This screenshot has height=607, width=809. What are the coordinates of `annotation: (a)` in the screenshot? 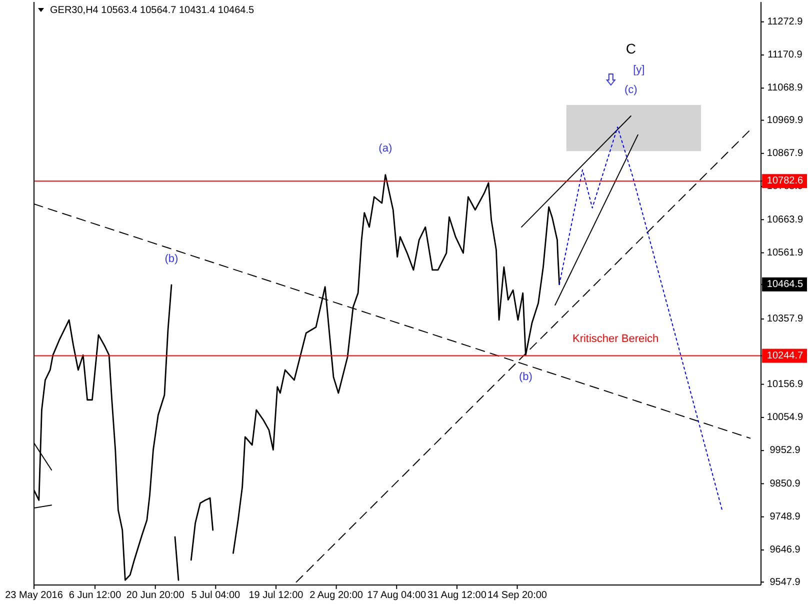 It's located at (385, 148).